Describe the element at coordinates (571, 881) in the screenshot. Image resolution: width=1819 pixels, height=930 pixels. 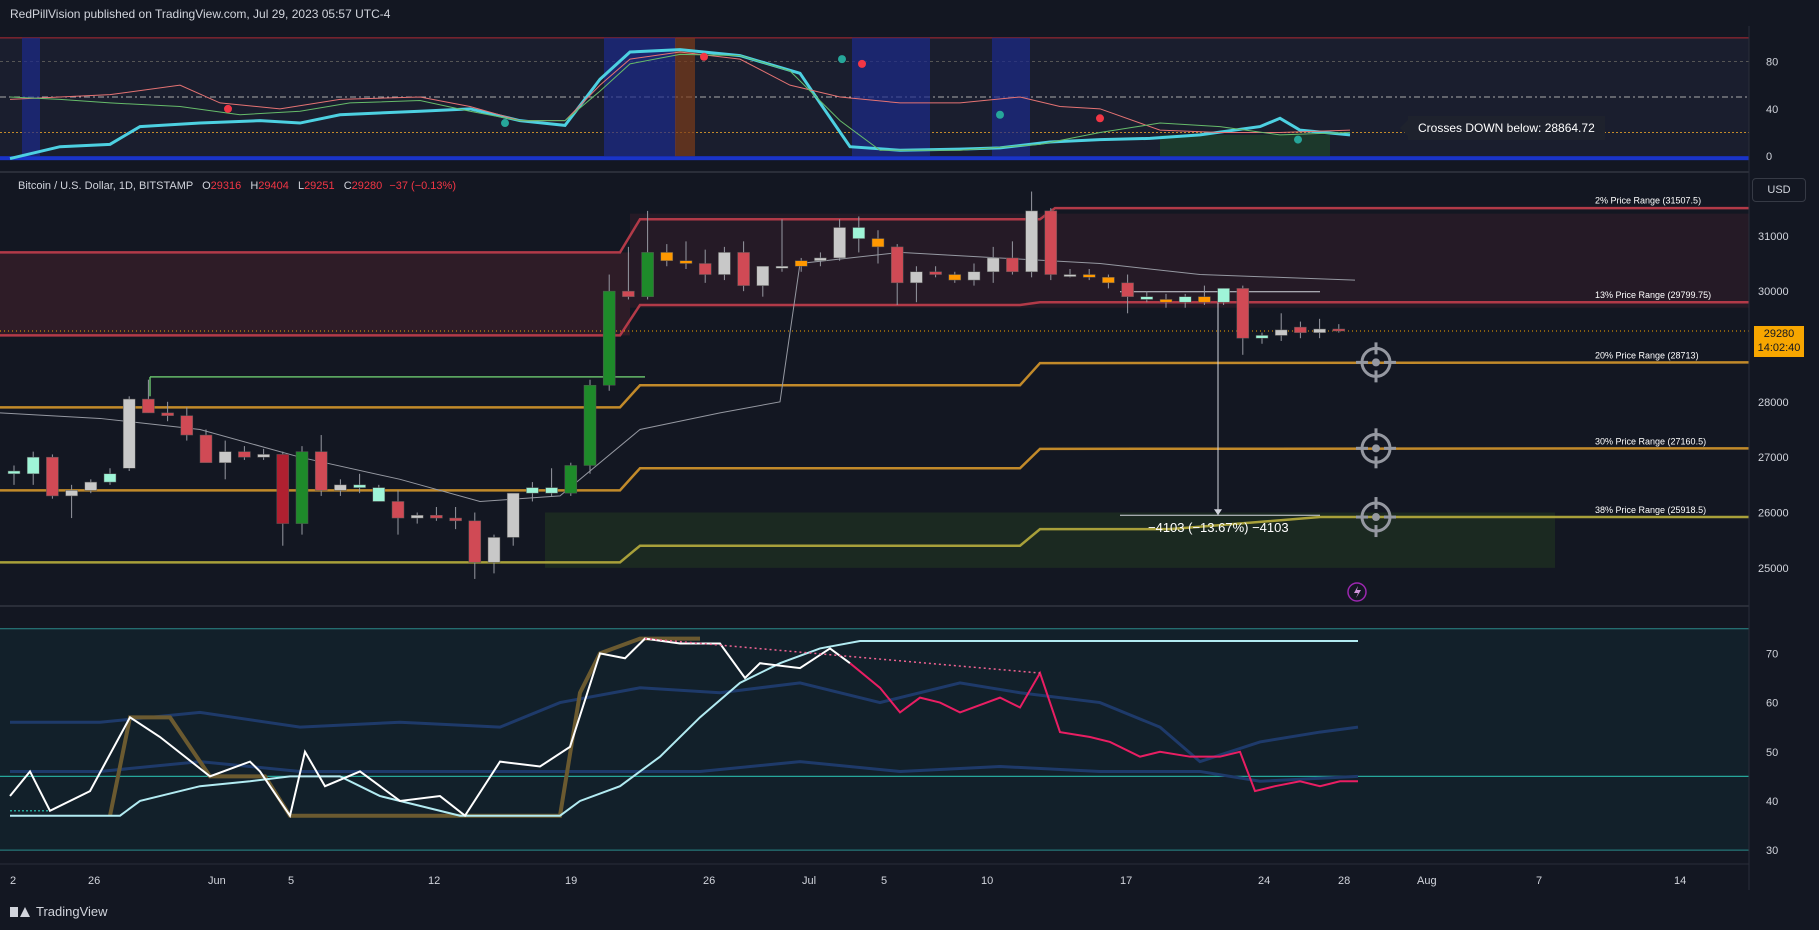
I see `time-axis-tick: 19` at that location.